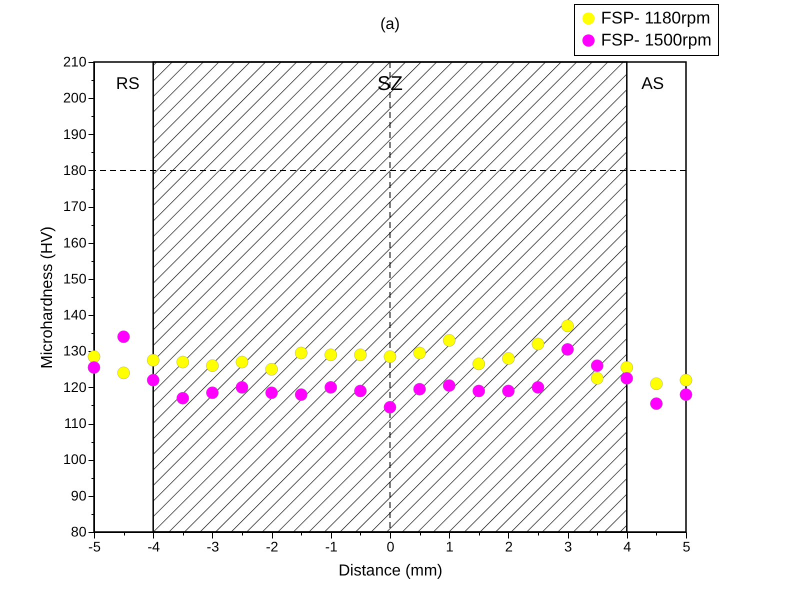  Describe the element at coordinates (75, 98) in the screenshot. I see `y-tick-label: 200` at that location.